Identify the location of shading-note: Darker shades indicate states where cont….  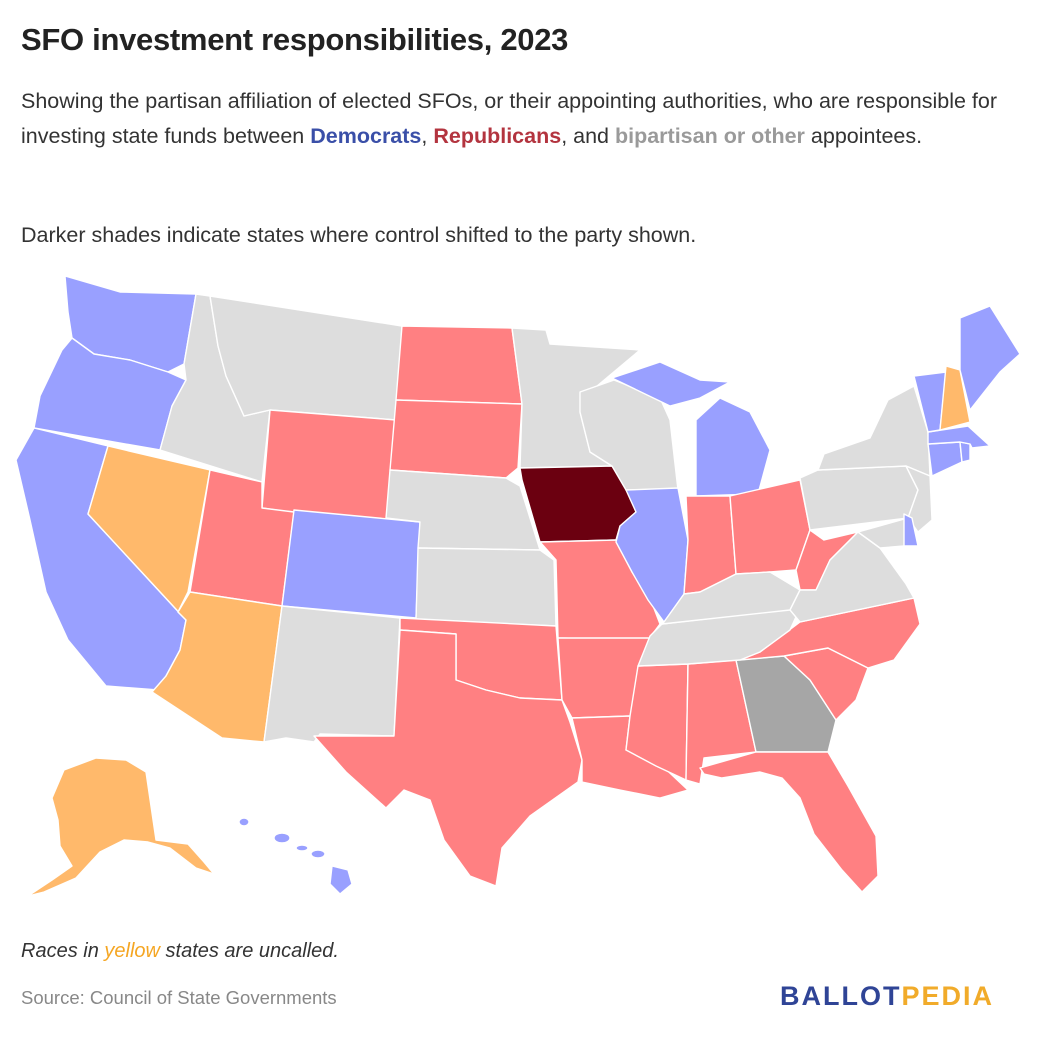
(359, 235).